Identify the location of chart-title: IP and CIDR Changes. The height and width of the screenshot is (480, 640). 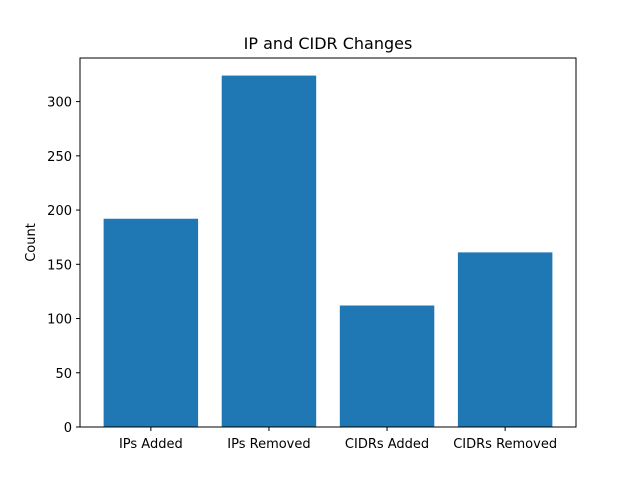
(328, 43).